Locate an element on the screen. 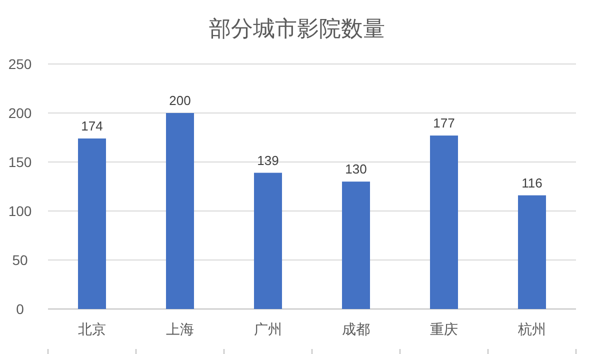  data-label: 200 is located at coordinates (180, 100).